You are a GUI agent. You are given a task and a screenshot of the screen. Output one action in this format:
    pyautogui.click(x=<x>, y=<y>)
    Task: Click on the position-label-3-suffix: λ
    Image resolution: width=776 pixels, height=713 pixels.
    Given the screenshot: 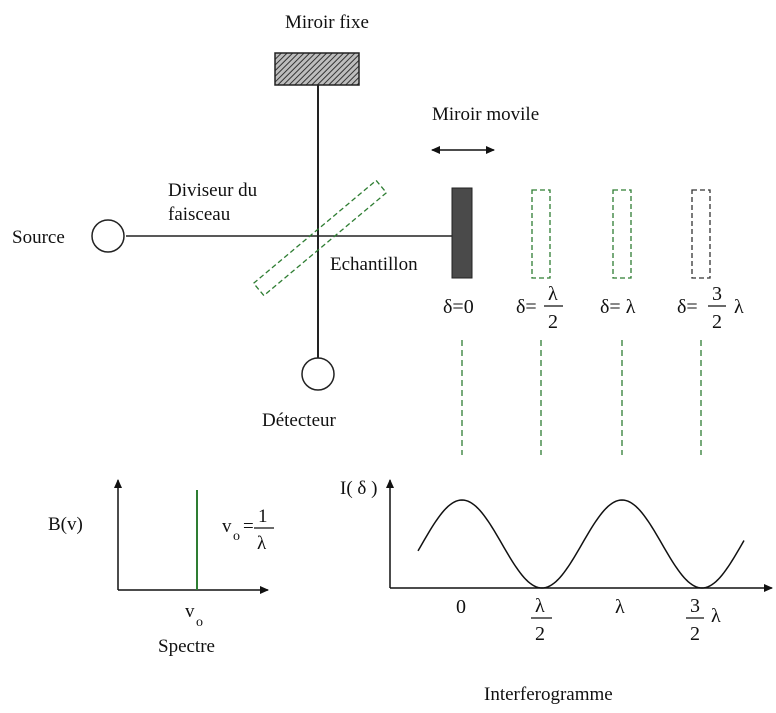 What is the action you would take?
    pyautogui.click(x=739, y=307)
    